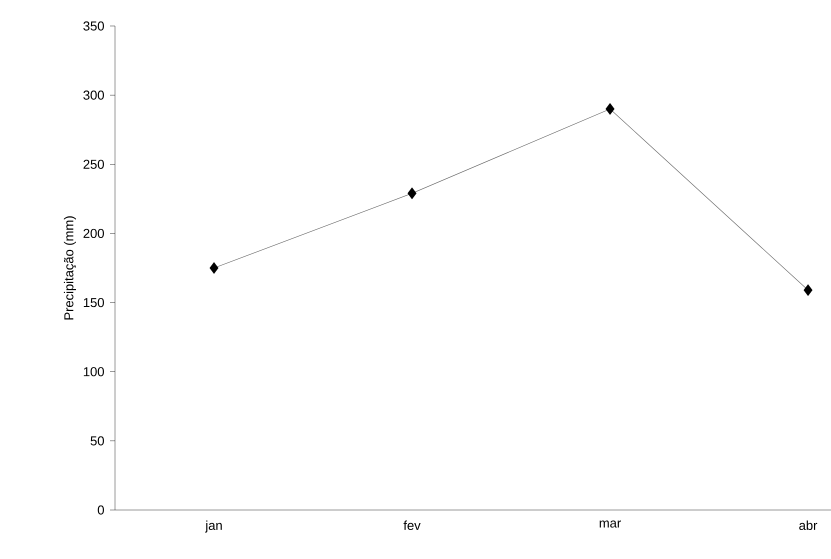 This screenshot has width=831, height=559. I want to click on x-tick-label: fev, so click(412, 525).